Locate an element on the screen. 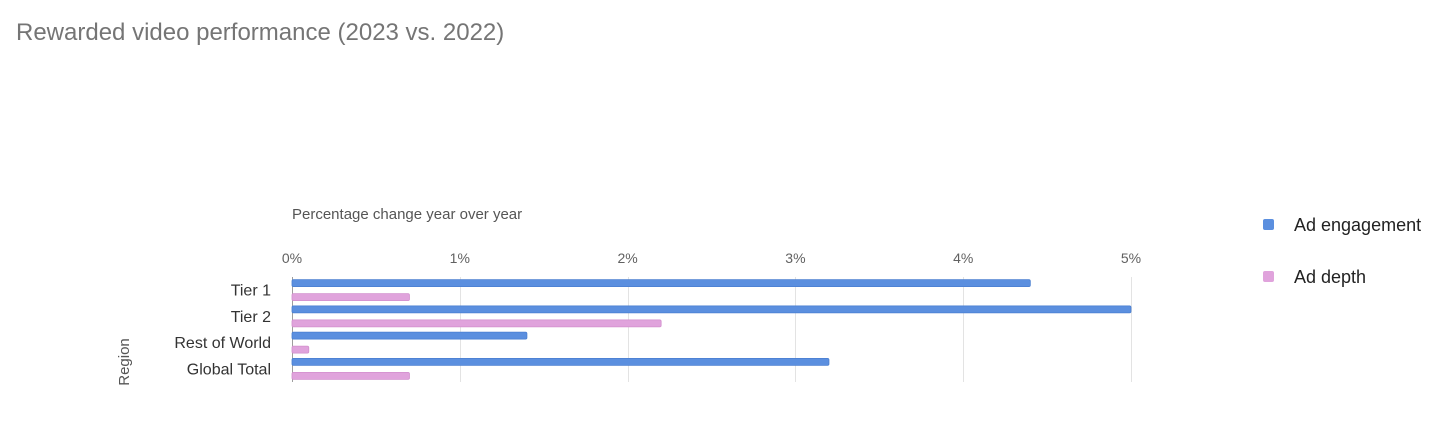 The height and width of the screenshot is (442, 1456). x-axis-title: Percentage change year over year is located at coordinates (407, 214).